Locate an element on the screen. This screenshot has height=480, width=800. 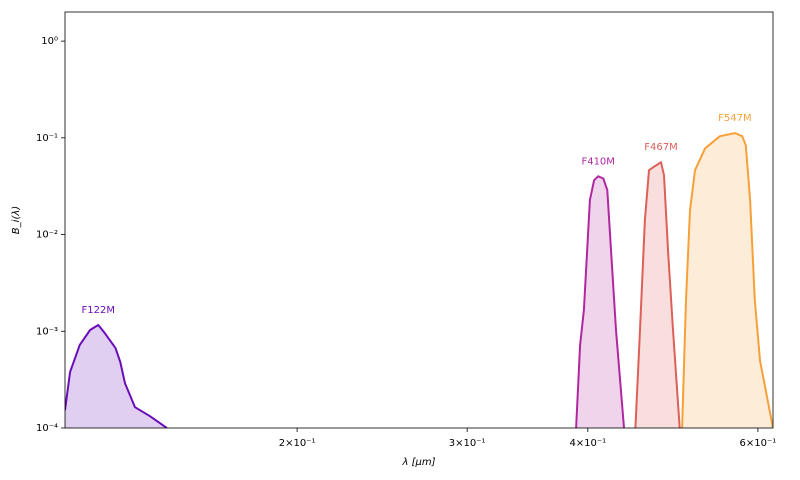
y-tick-label: 10⁰ is located at coordinates (49, 41).